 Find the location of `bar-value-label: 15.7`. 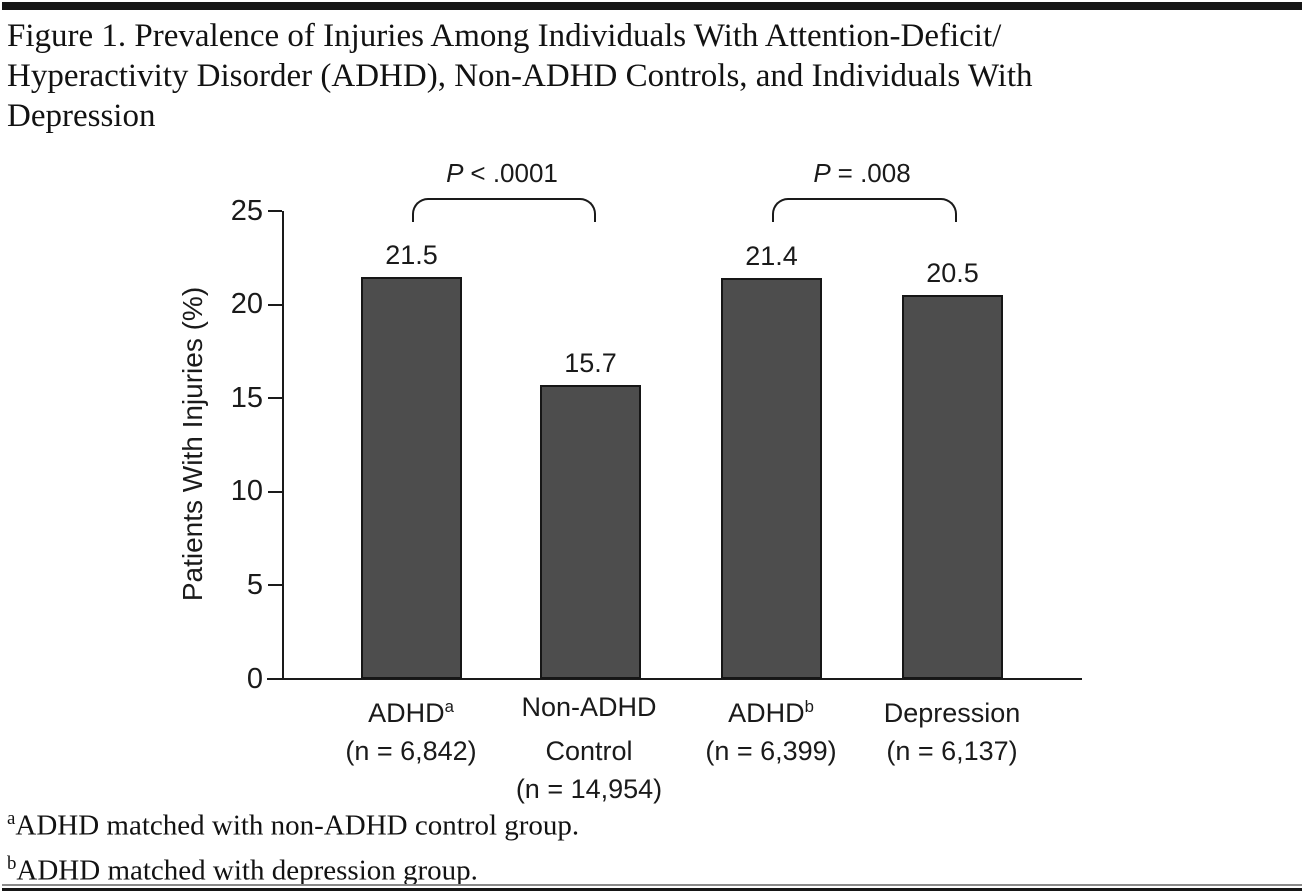

bar-value-label: 15.7 is located at coordinates (590, 363).